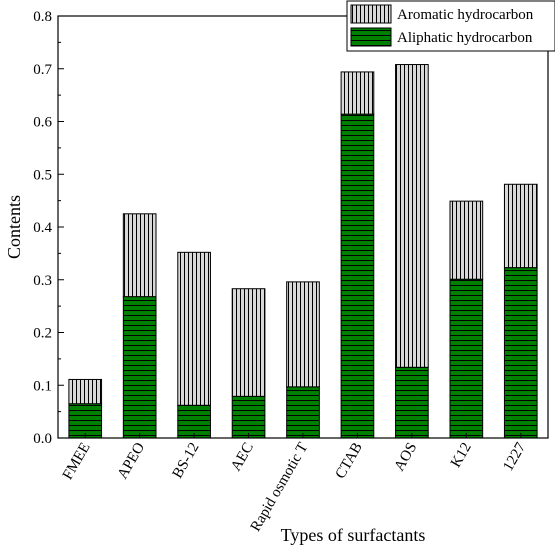 This screenshot has height=549, width=555. What do you see at coordinates (42, 281) in the screenshot?
I see `y-tick-label: 0.3` at bounding box center [42, 281].